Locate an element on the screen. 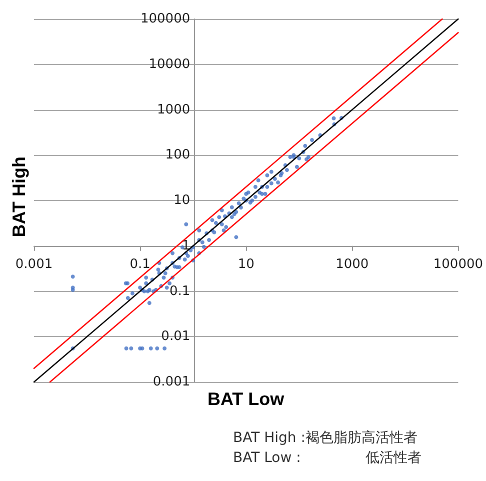 The width and height of the screenshot is (486, 481). y-tick-label: 0.01 is located at coordinates (175, 336).